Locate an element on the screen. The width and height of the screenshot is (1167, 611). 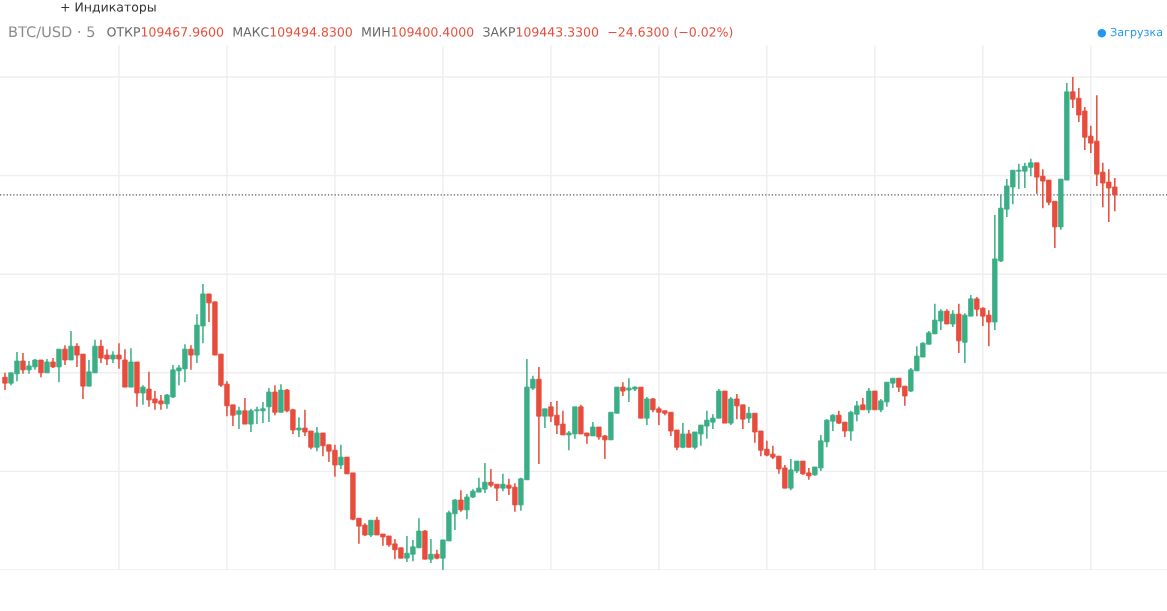
text: −24.6300 (−0.02%) is located at coordinates (670, 32).